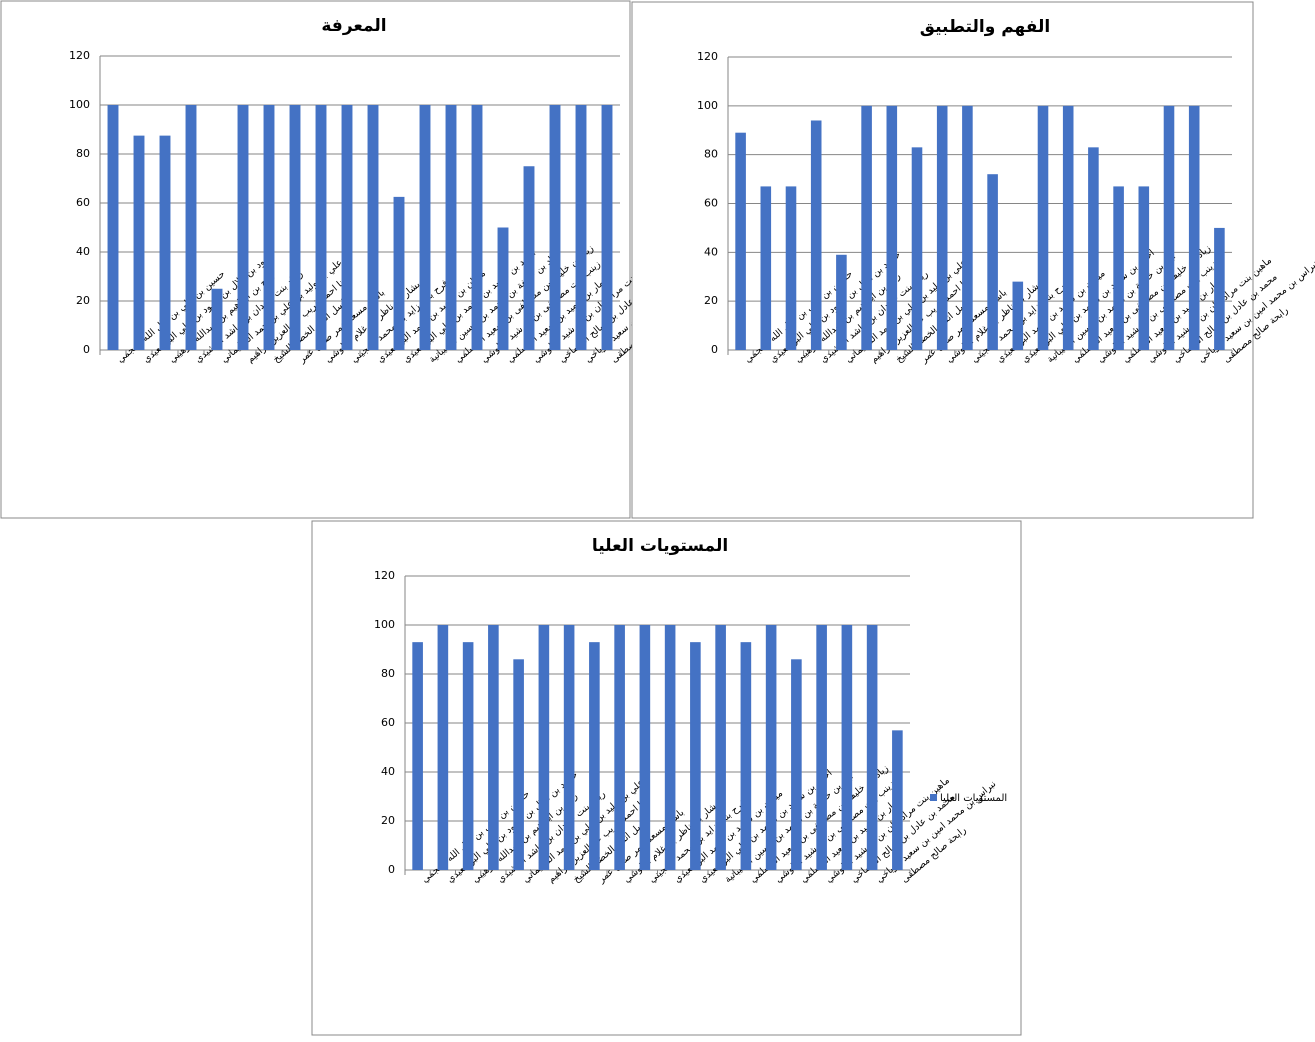 The image size is (1315, 1042). Describe the element at coordinates (660, 546) in the screenshot. I see `chart-title: المستويات العليا` at that location.